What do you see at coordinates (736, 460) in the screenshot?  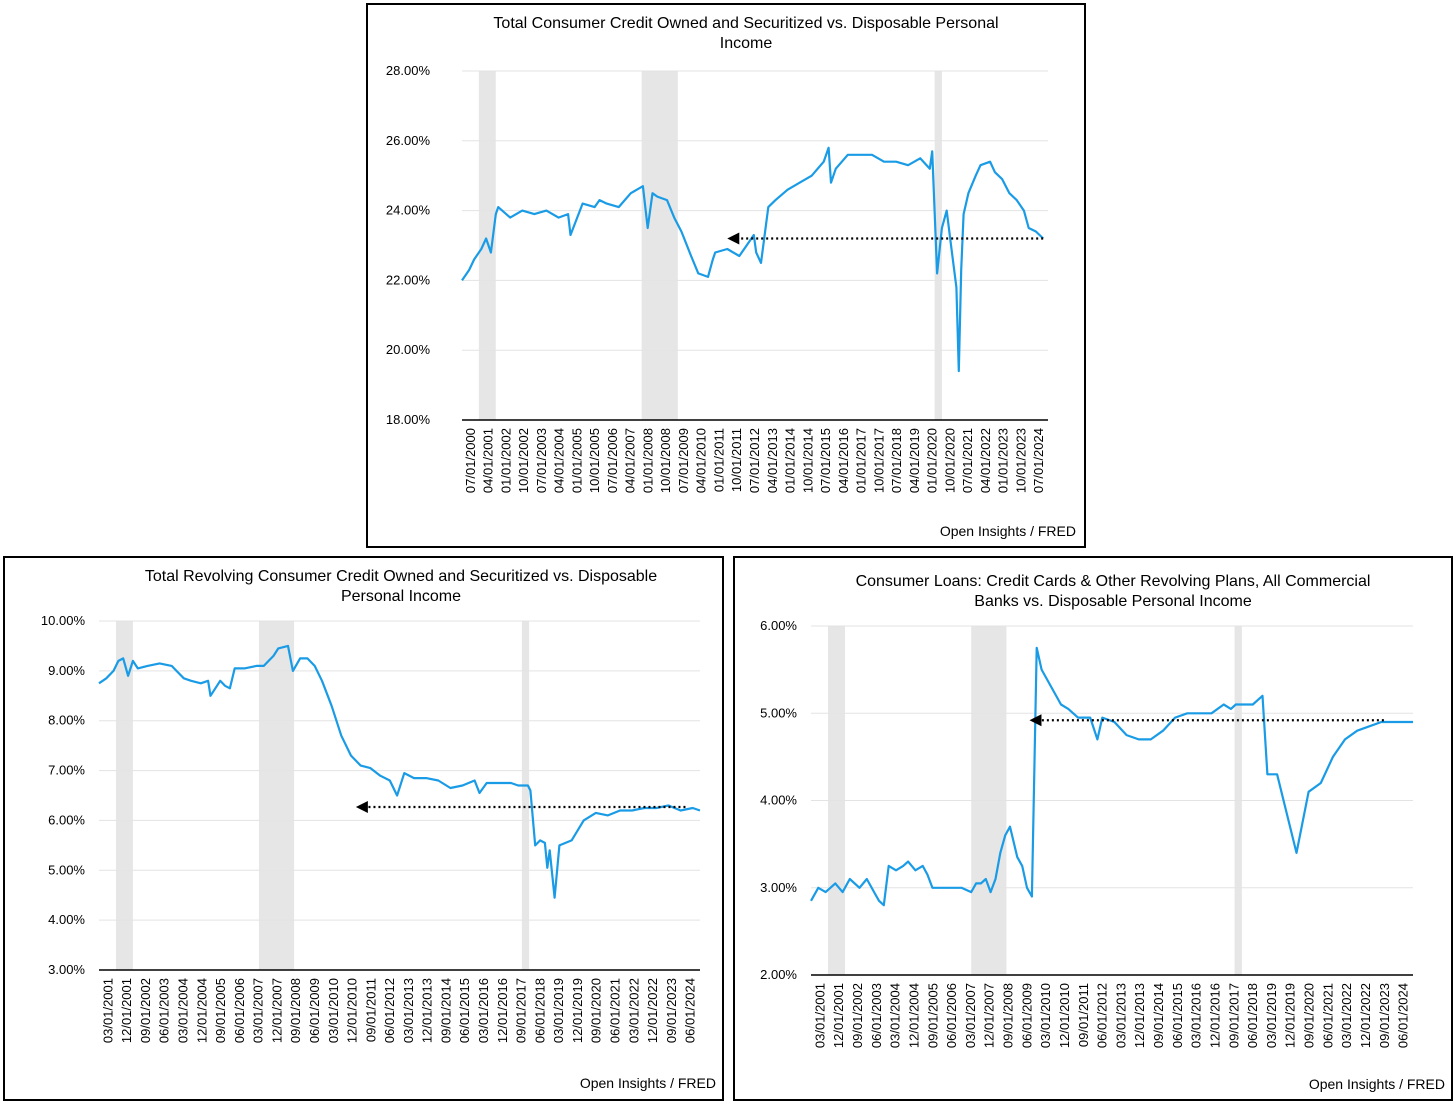 I see `x-tick-label-15: 10/01/2011` at bounding box center [736, 460].